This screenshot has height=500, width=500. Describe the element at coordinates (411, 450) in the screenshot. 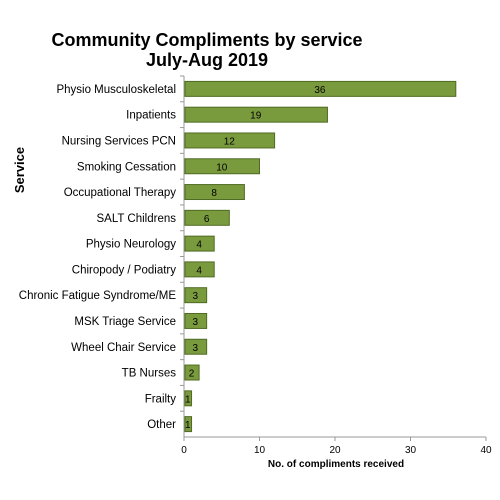

I see `x-tick-label: 30` at that location.